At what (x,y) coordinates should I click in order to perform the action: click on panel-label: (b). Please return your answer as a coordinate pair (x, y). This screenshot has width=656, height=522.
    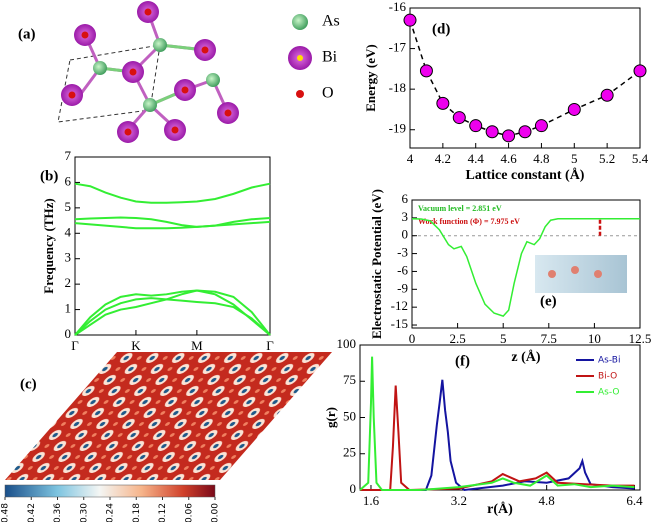
    Looking at the image, I should click on (49, 176).